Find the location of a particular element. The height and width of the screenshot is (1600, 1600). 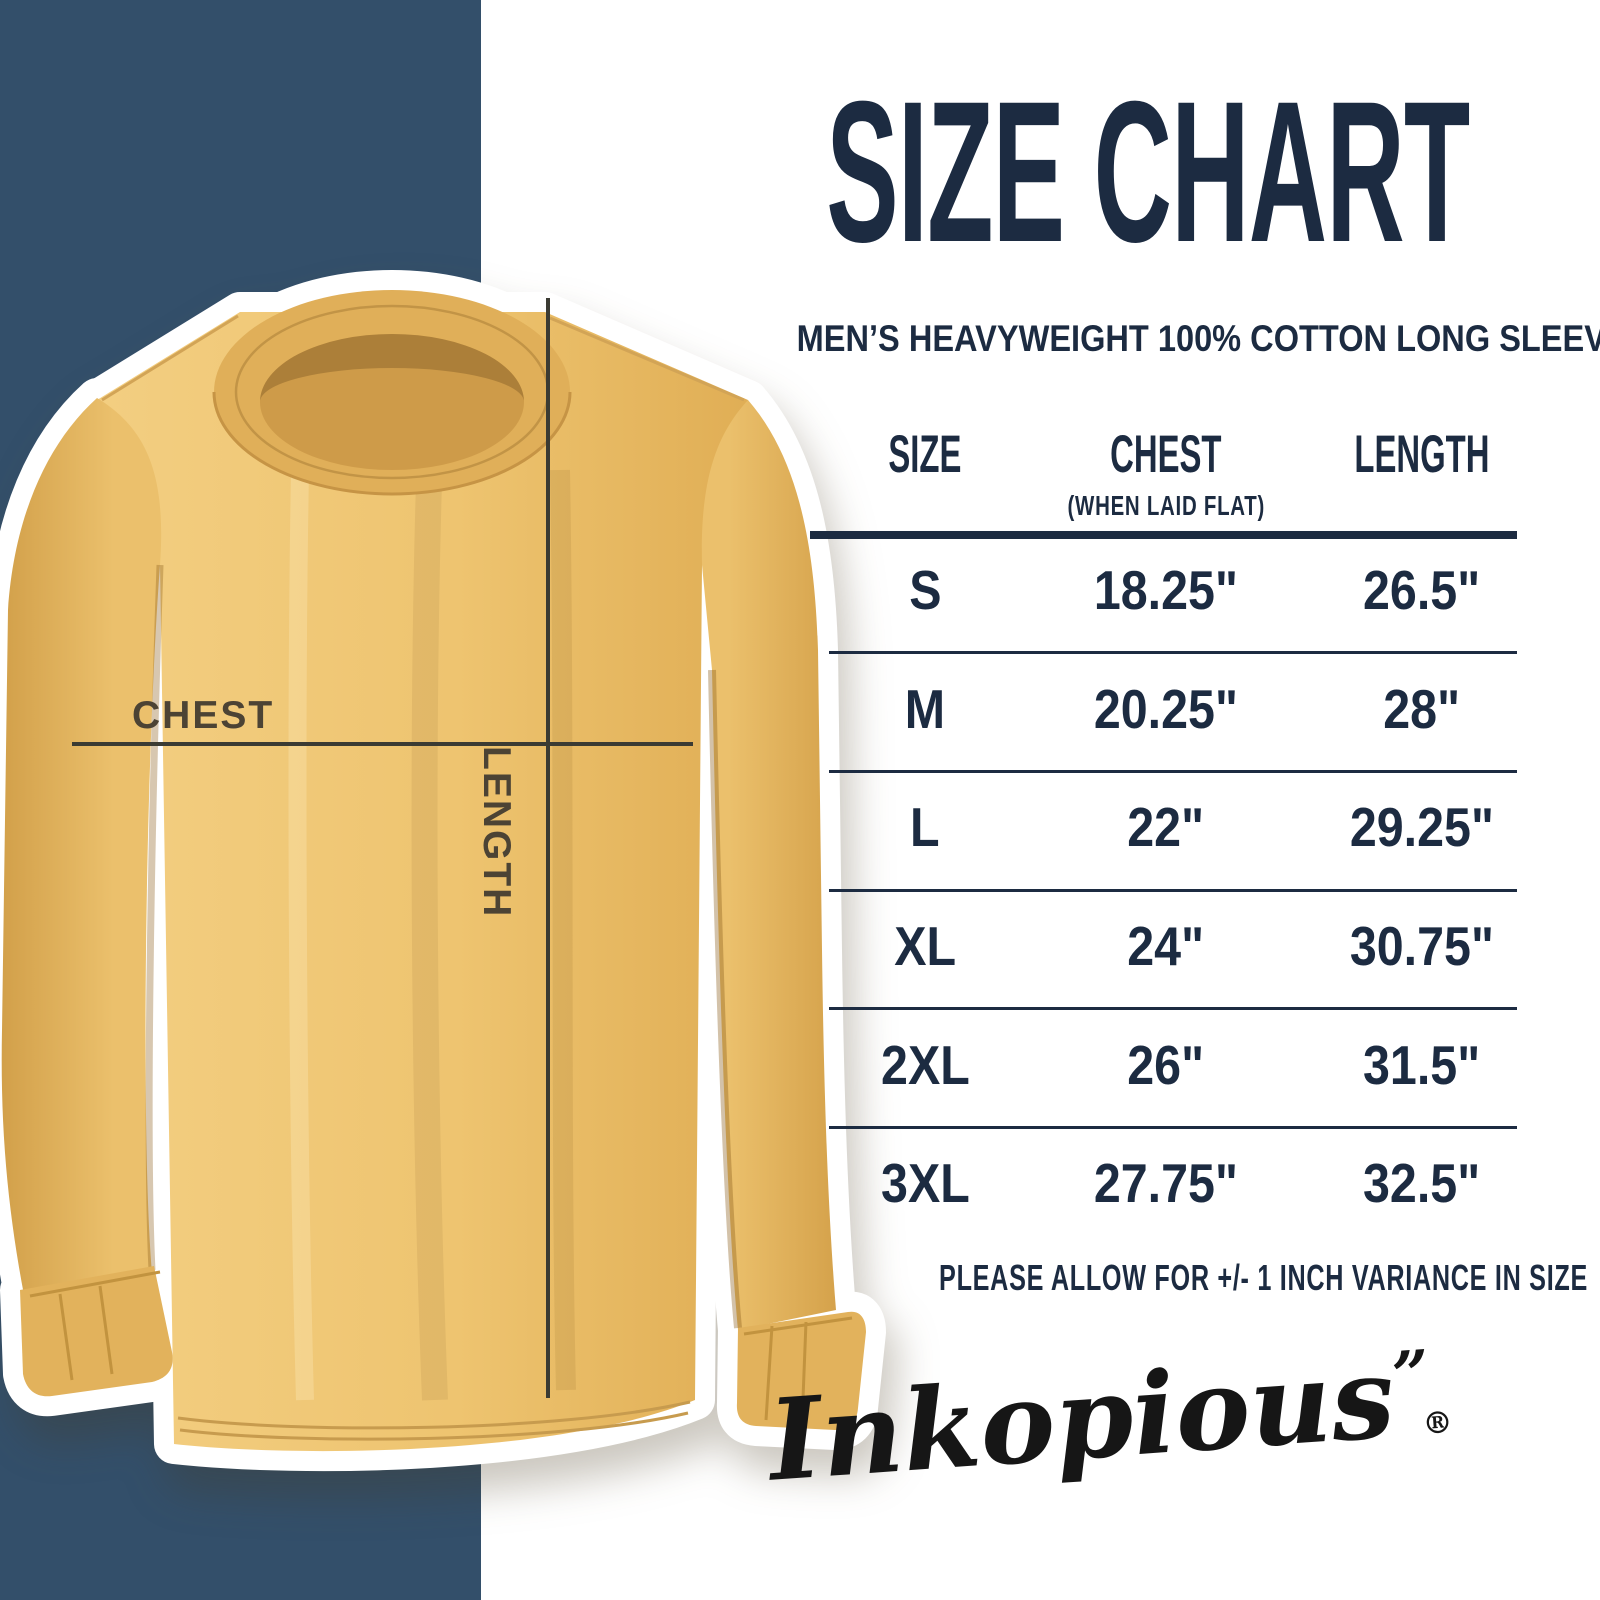

table-header-rule is located at coordinates (1163, 535).